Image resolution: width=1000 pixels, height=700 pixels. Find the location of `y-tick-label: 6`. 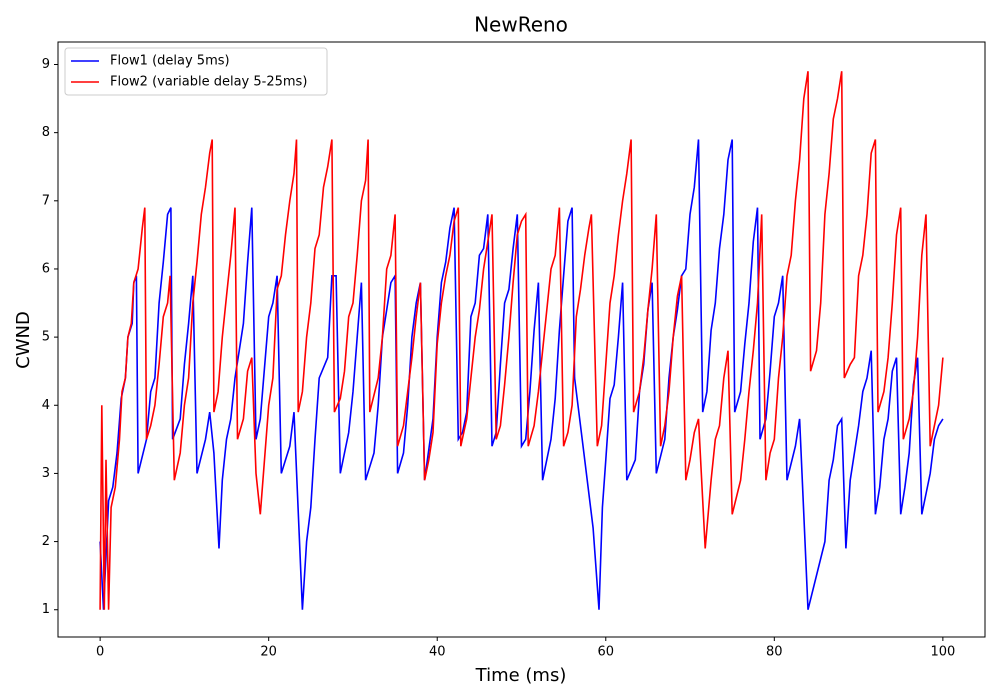

y-tick-label: 6 is located at coordinates (46, 268).